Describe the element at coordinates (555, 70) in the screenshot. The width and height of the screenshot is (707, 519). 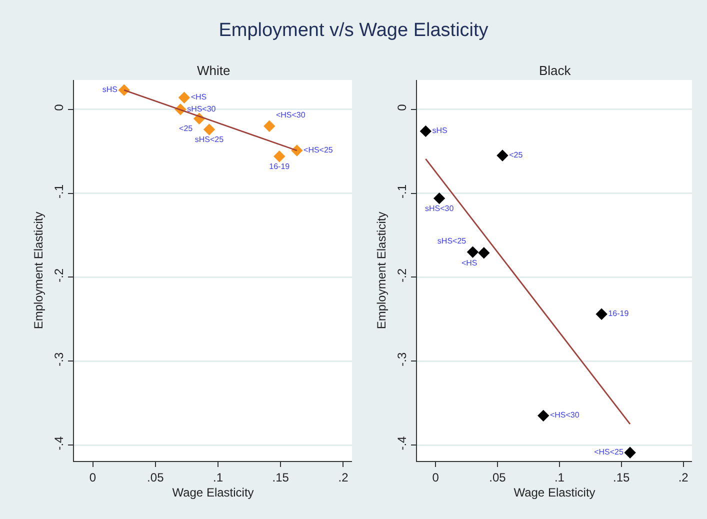
I see `chart-subtitle: Black` at that location.